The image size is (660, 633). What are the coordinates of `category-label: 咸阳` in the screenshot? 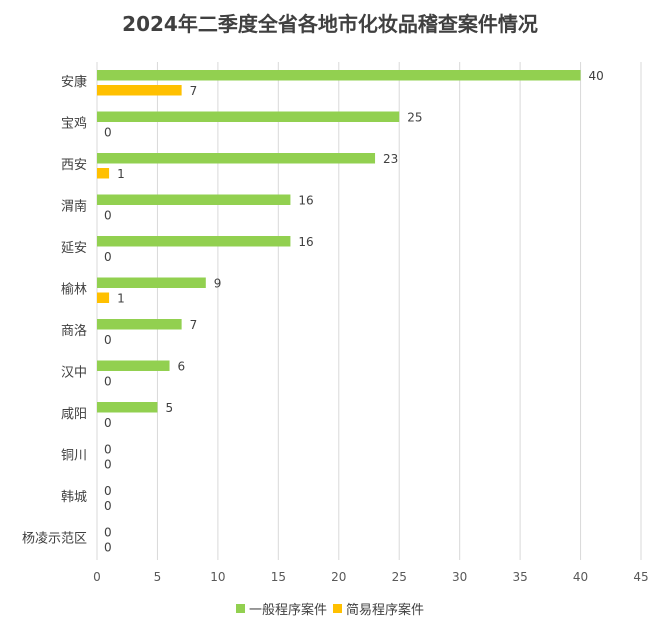 It's located at (74, 414).